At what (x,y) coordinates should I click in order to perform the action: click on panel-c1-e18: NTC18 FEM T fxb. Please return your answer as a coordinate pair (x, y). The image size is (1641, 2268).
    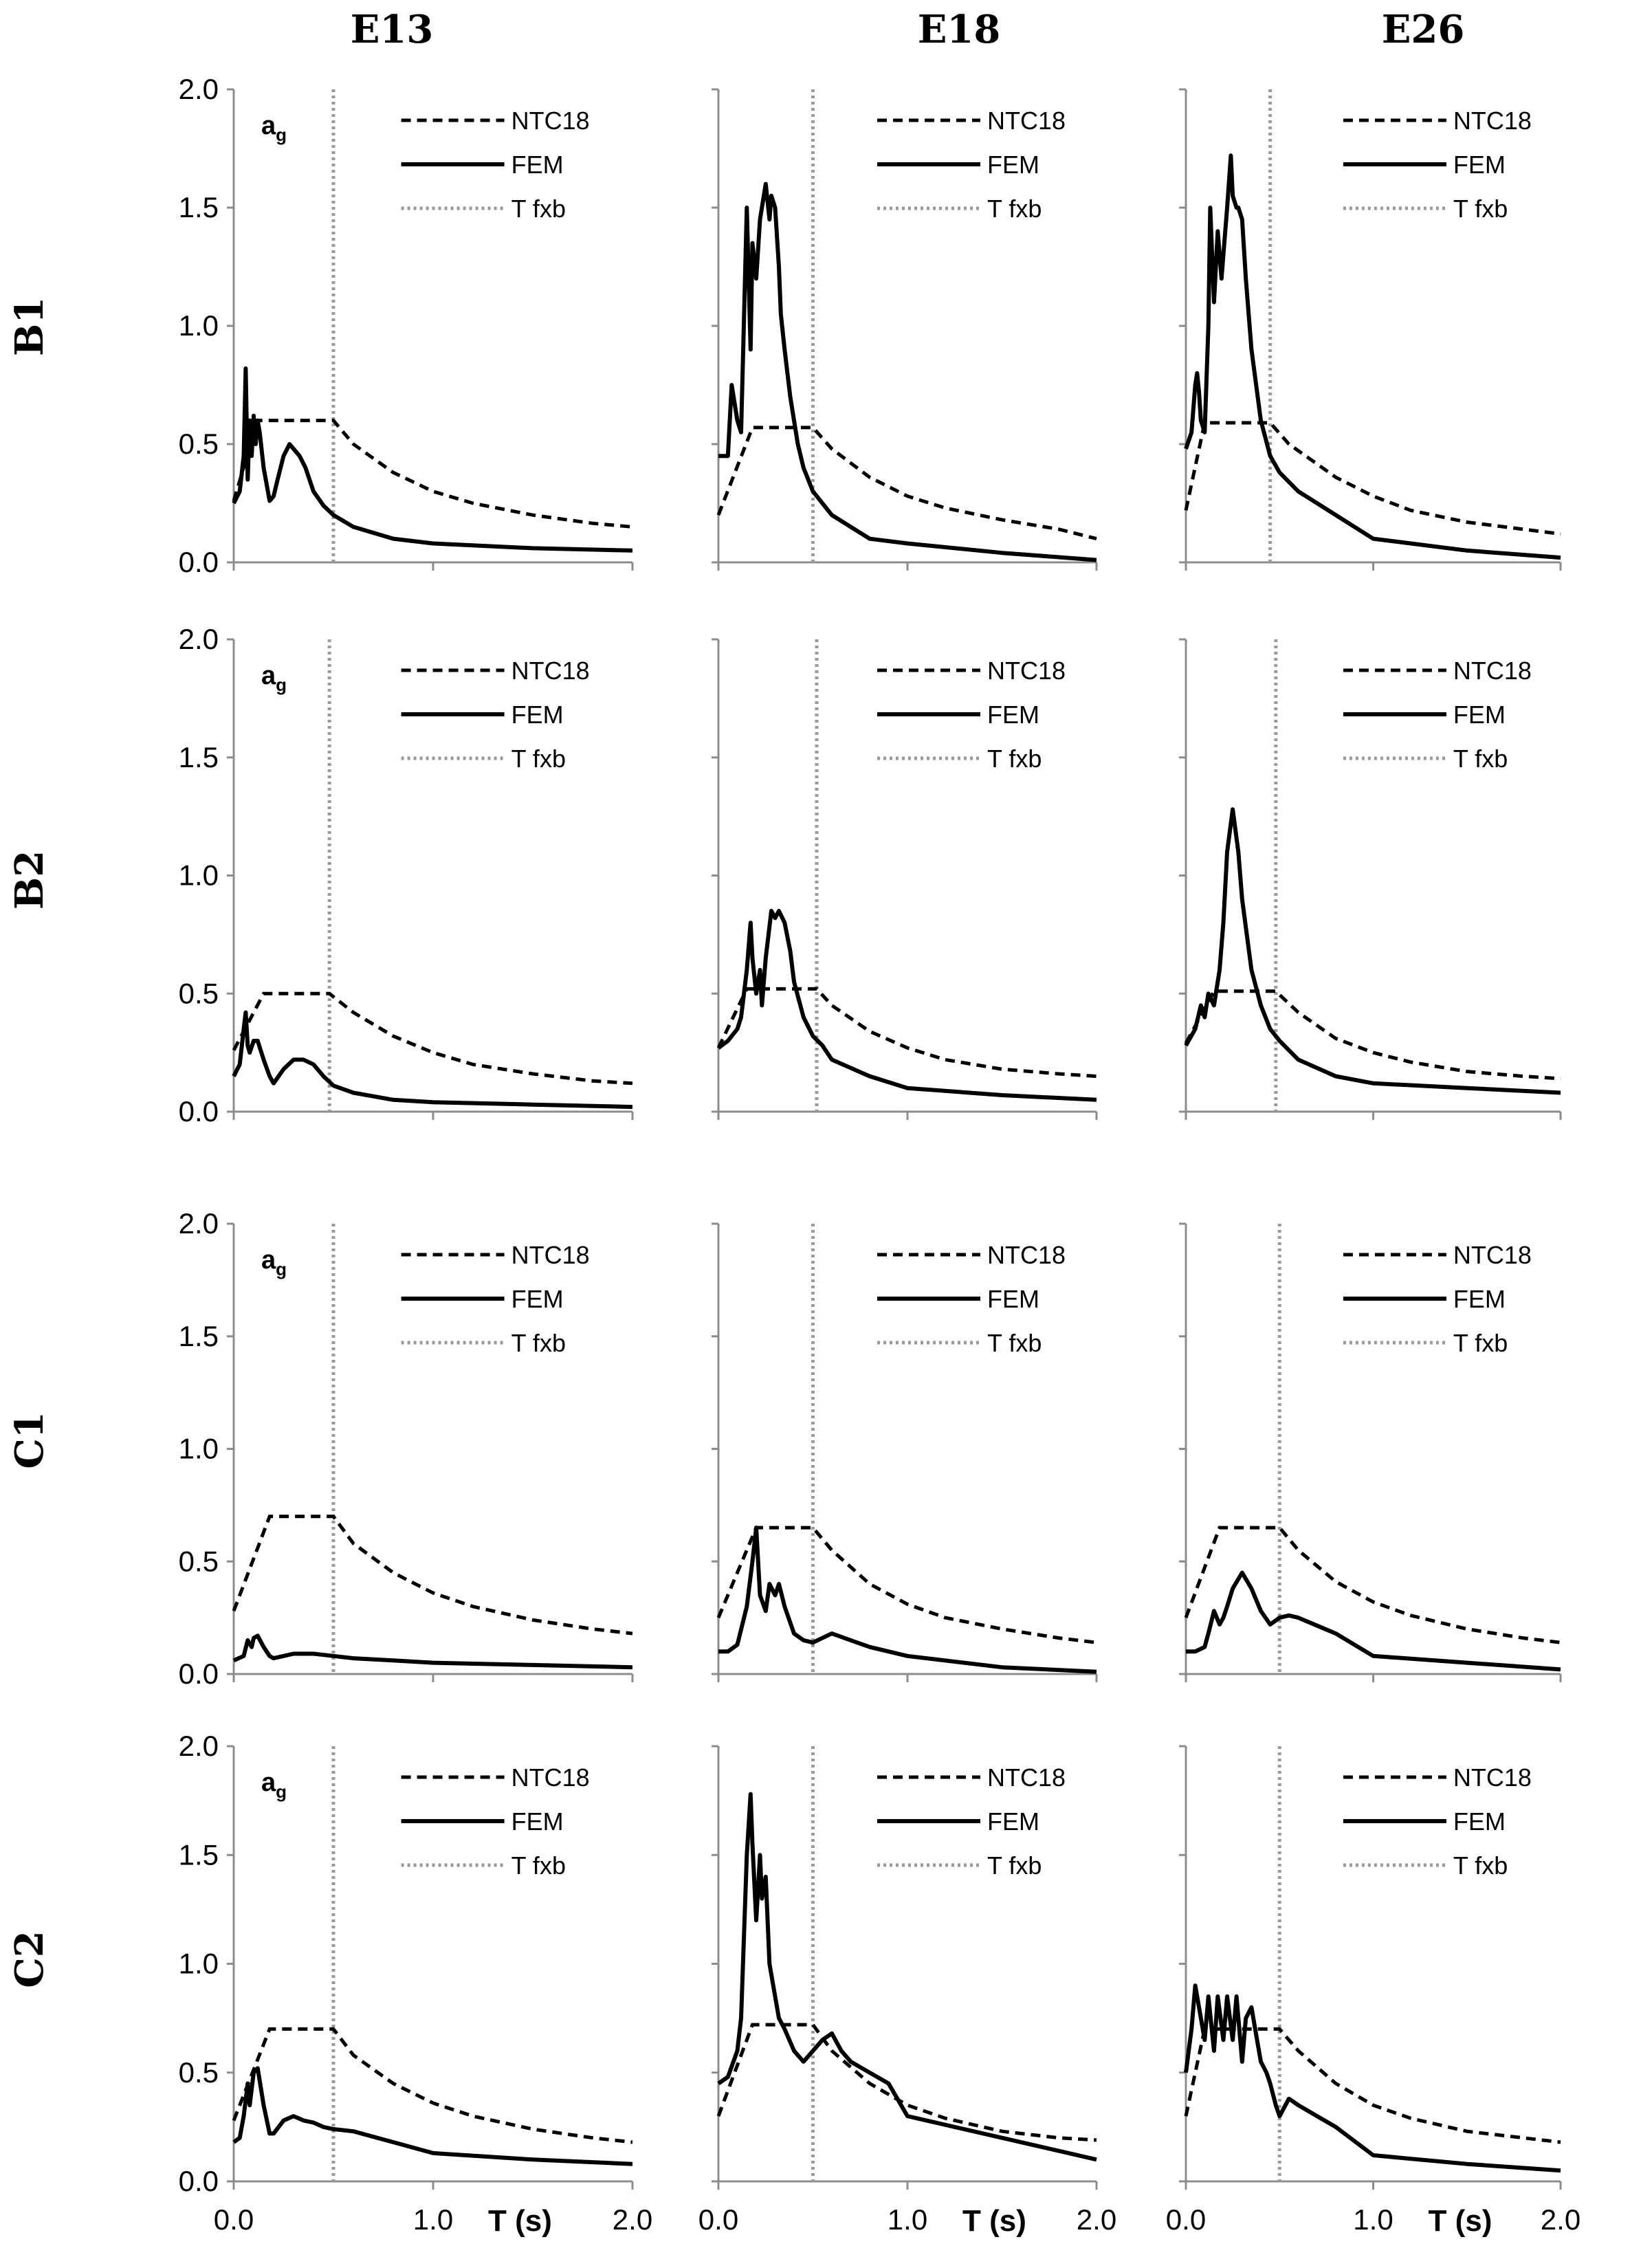
    Looking at the image, I should click on (905, 1452).